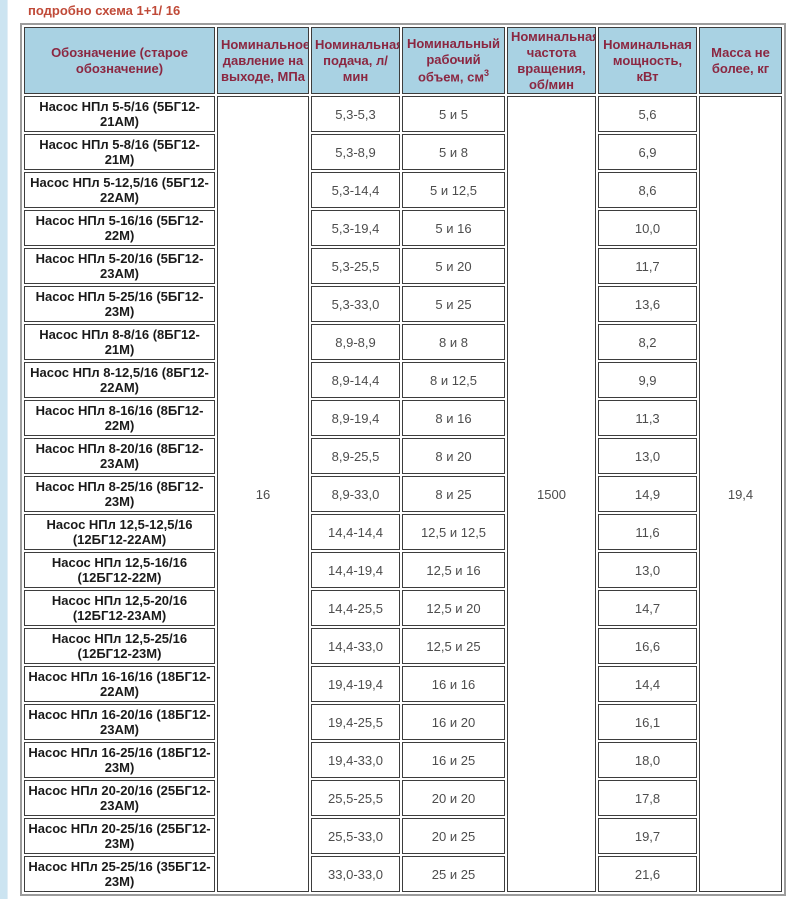 This screenshot has height=899, width=802. Describe the element at coordinates (647, 61) in the screenshot. I see `column-header-5: Номинальная мощность, кВт` at that location.